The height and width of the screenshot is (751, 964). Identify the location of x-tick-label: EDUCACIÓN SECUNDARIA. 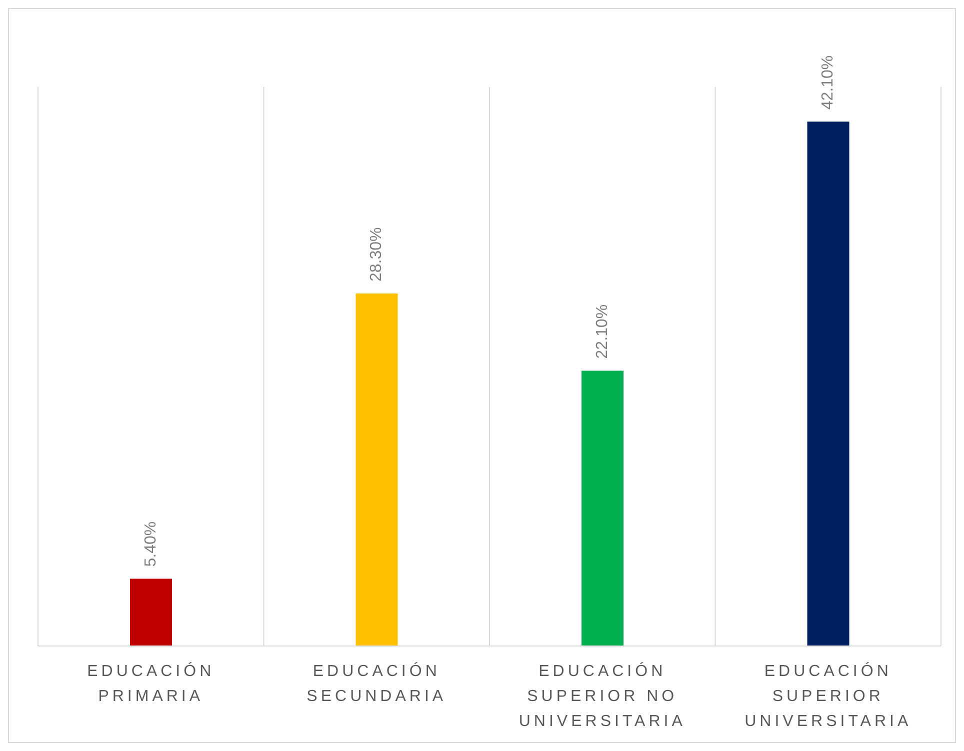
(376, 683).